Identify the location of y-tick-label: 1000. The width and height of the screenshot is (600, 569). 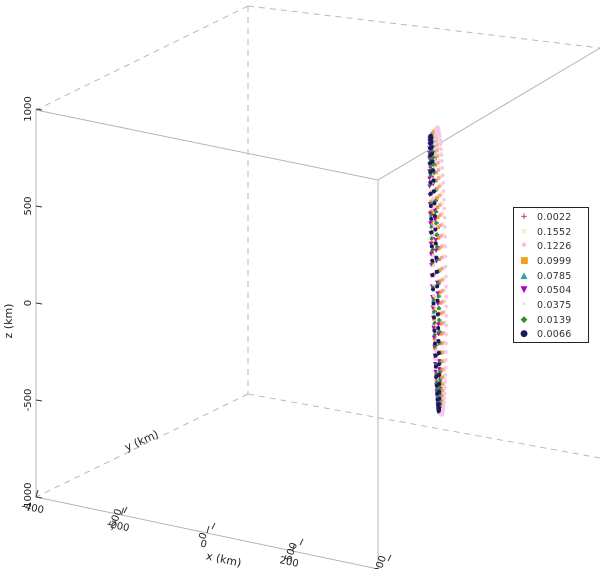
(379, 561).